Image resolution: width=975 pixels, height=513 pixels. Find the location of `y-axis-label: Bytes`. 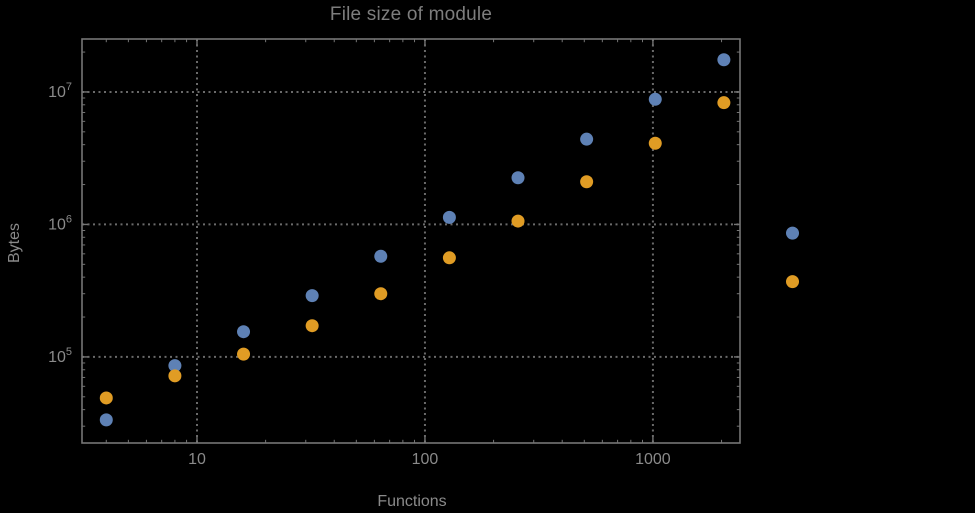

y-axis-label: Bytes is located at coordinates (14, 243).